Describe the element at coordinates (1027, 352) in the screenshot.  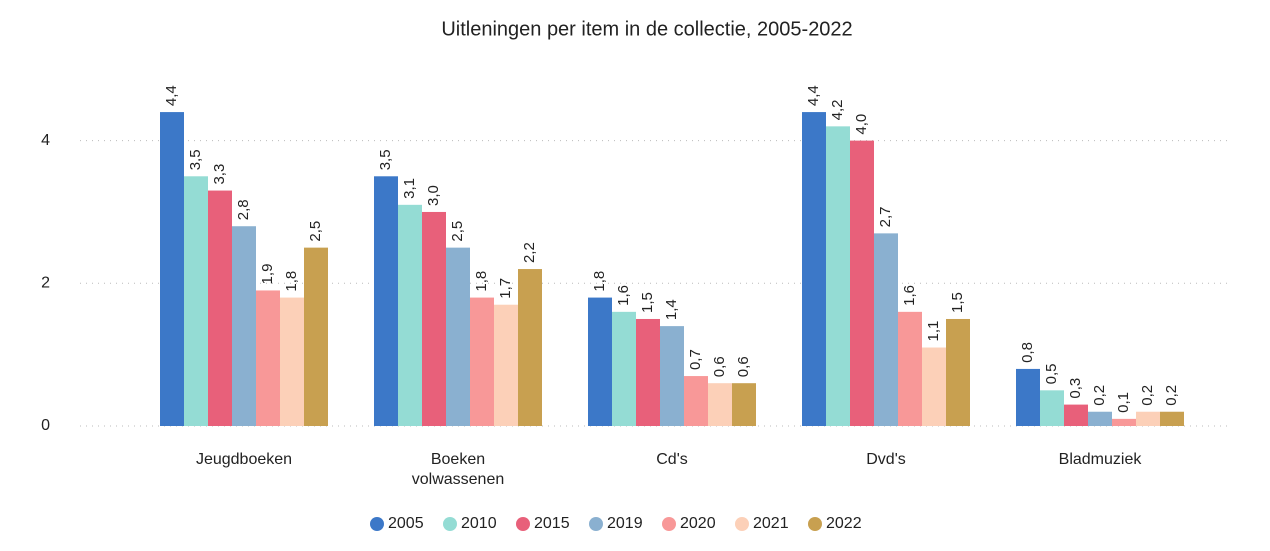
I see `value-label: 0,8` at that location.